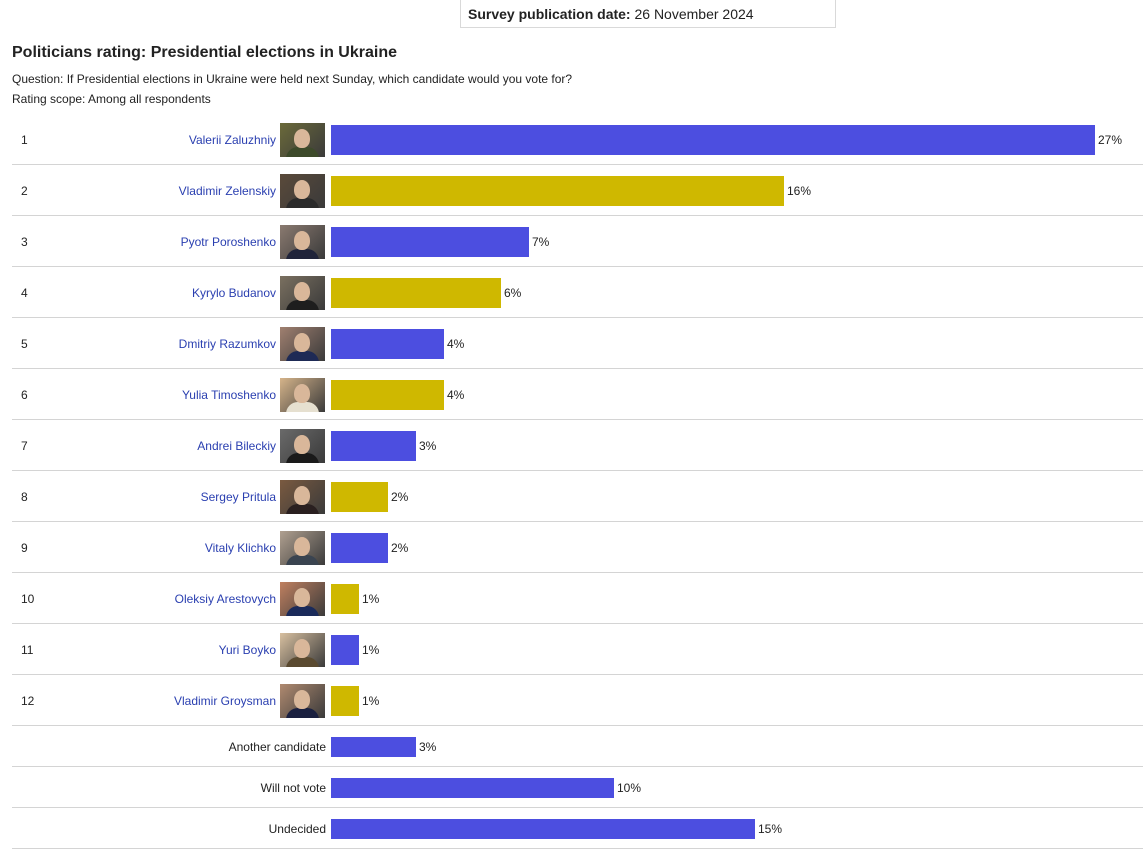 This screenshot has width=1143, height=858. I want to click on chart-row: Will not vote 10%, so click(577, 787).